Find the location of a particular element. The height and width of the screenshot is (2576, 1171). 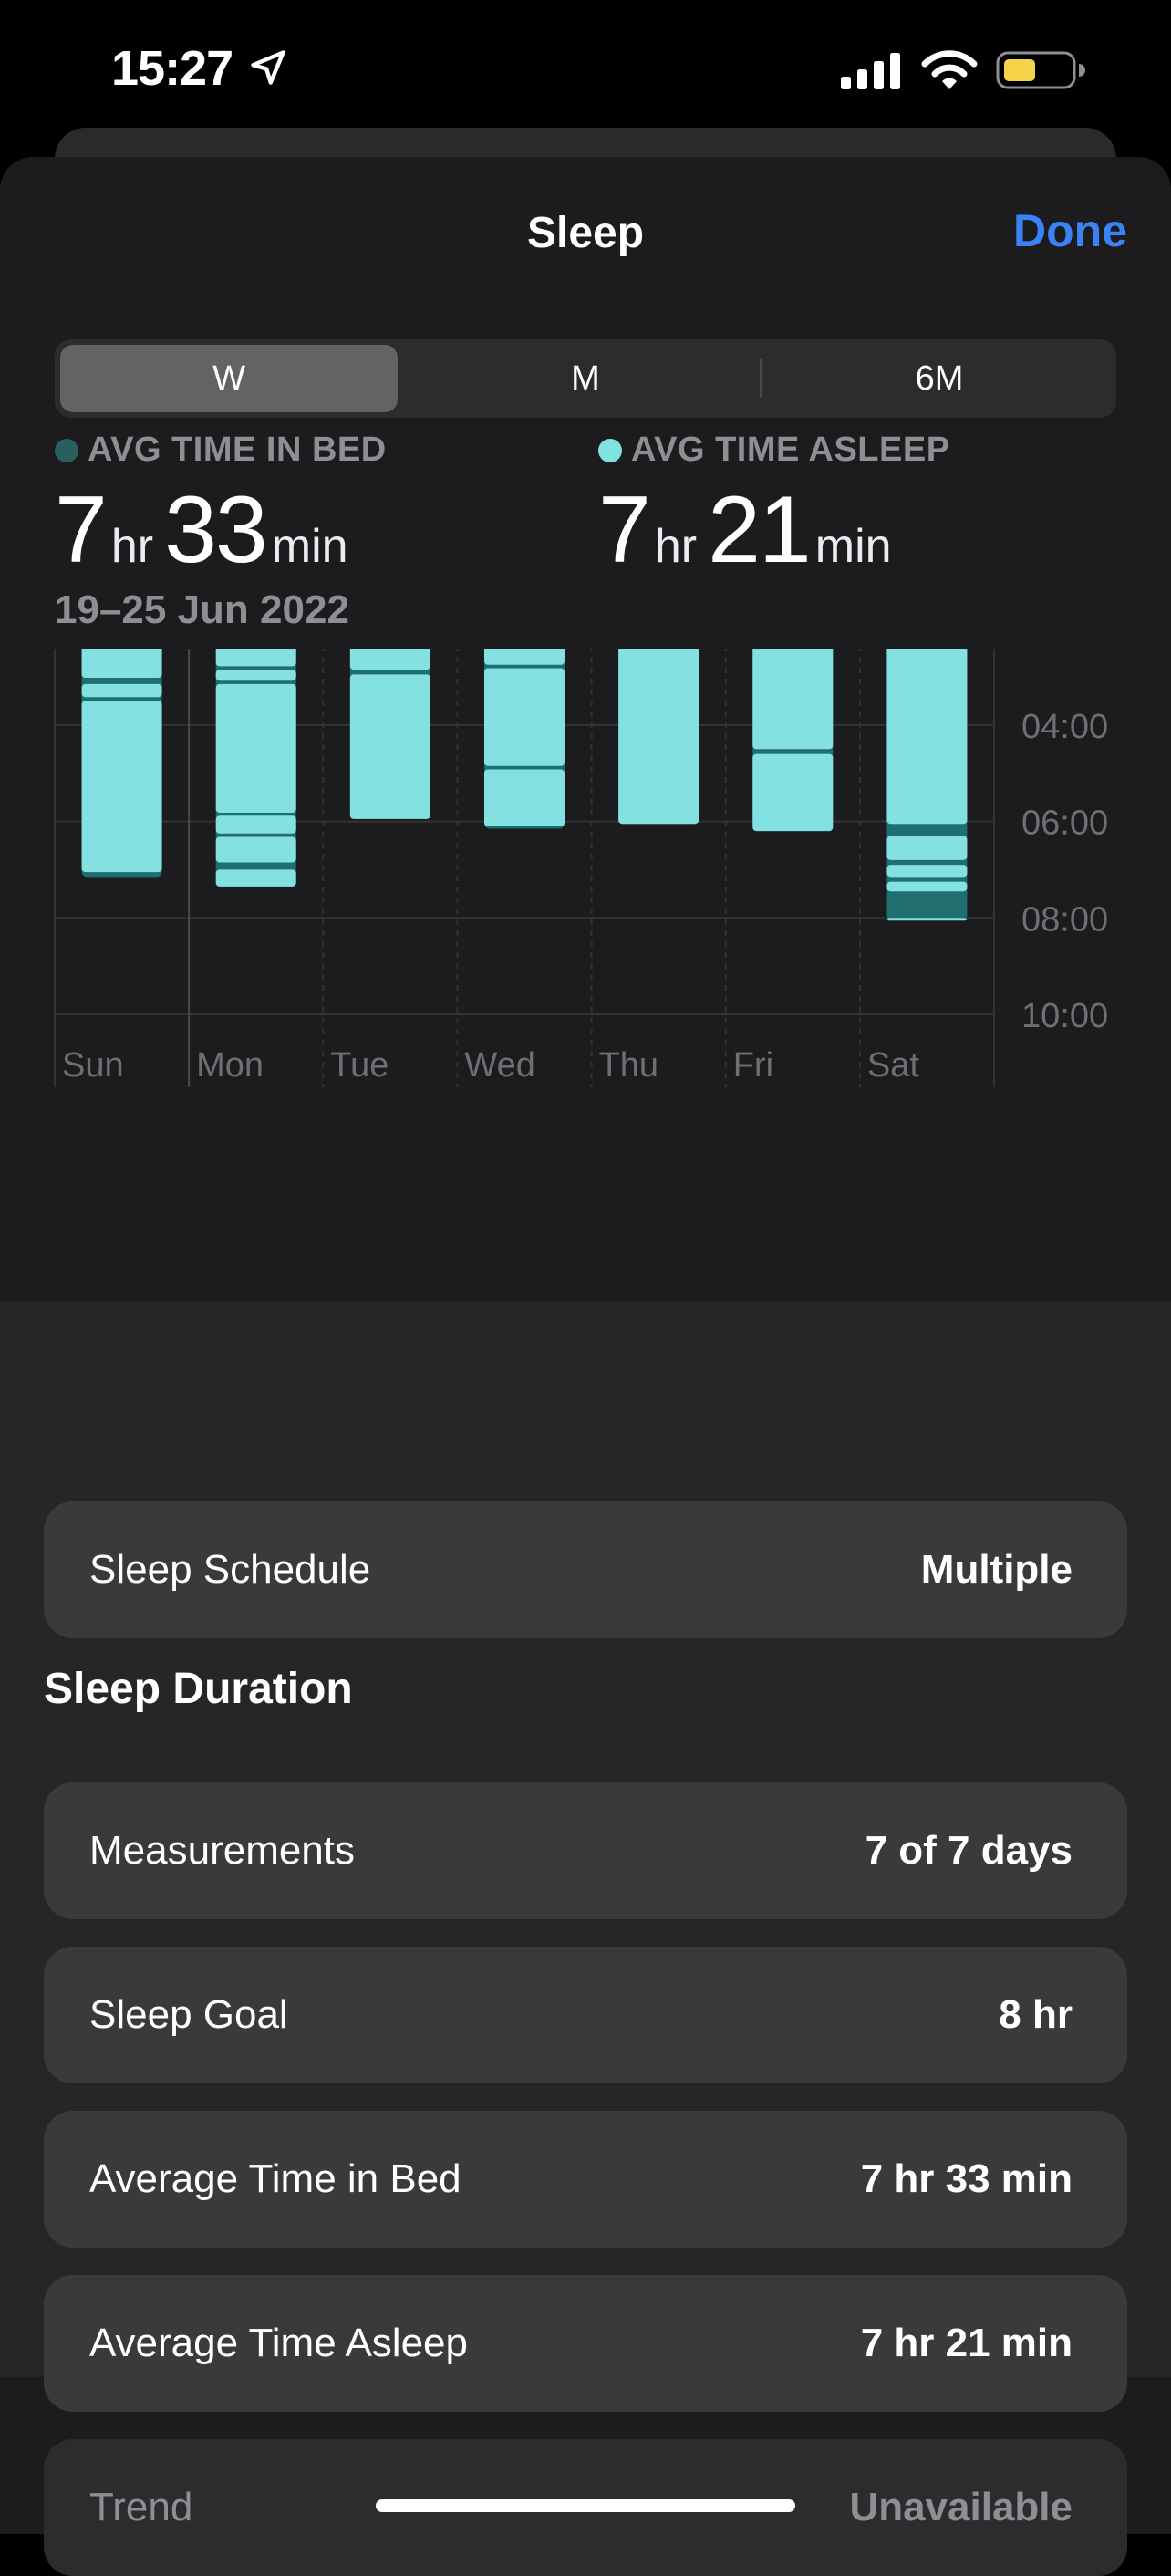

x-tick-label: Mon is located at coordinates (230, 1065).